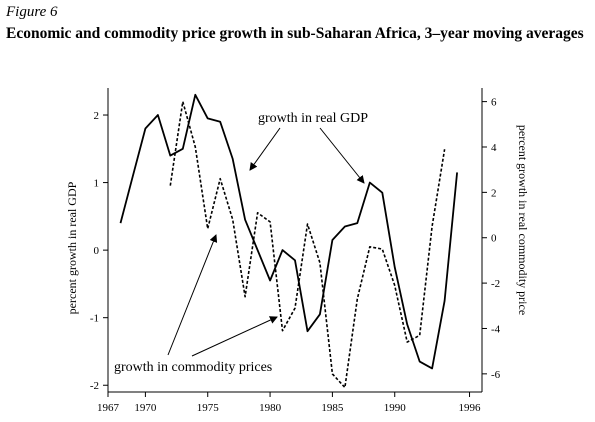  What do you see at coordinates (494, 148) in the screenshot?
I see `y-tick-label-right: 4` at bounding box center [494, 148].